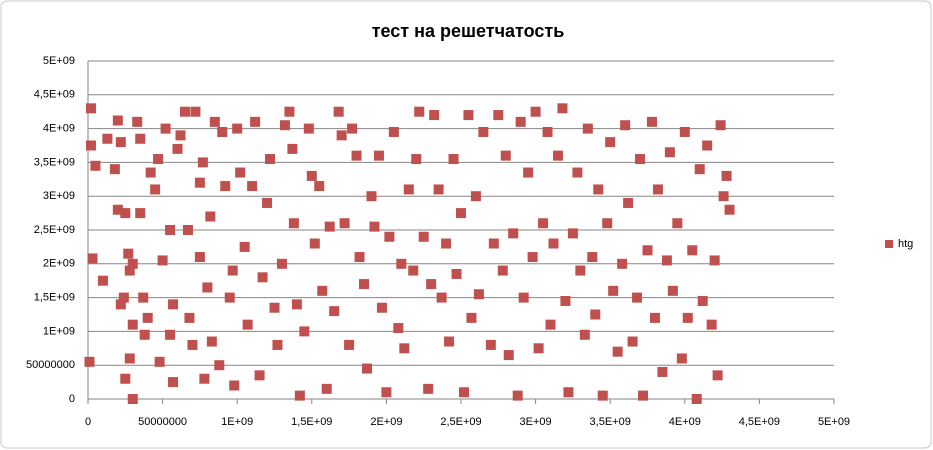 Image resolution: width=933 pixels, height=450 pixels. What do you see at coordinates (59, 196) in the screenshot?
I see `y-tick-label: 3E+09` at bounding box center [59, 196].